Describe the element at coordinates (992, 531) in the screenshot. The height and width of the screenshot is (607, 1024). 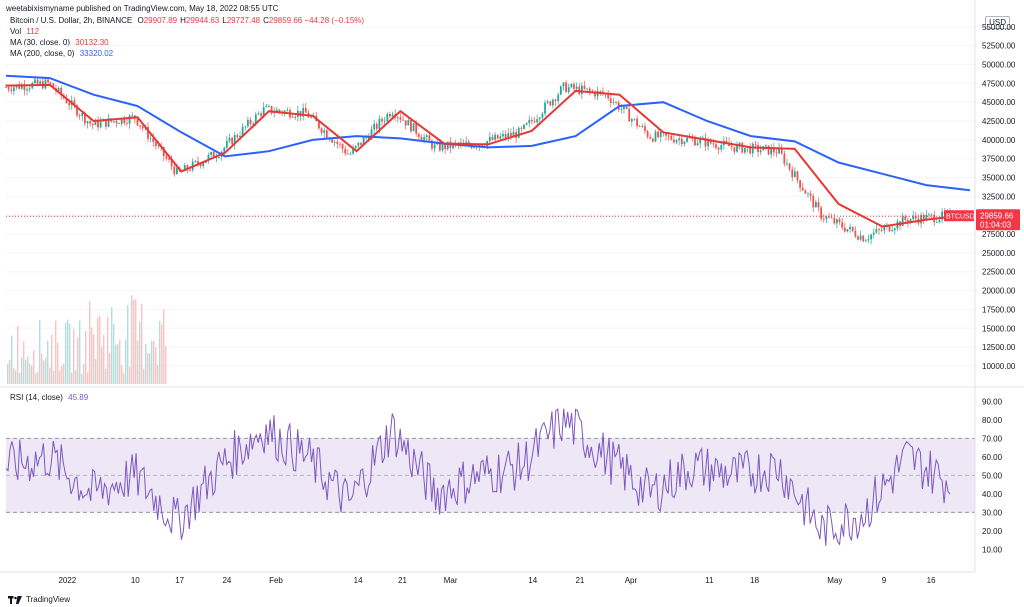
I see `rsi-tick-label: 20.00` at that location.